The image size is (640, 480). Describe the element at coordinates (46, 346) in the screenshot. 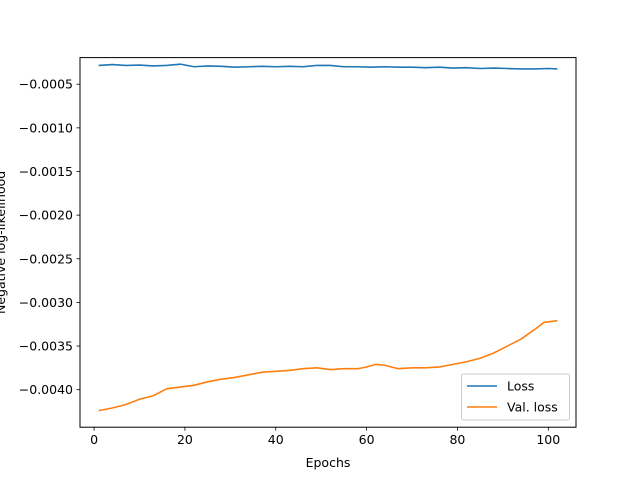

I see `y-tick-label: −0.0035` at that location.